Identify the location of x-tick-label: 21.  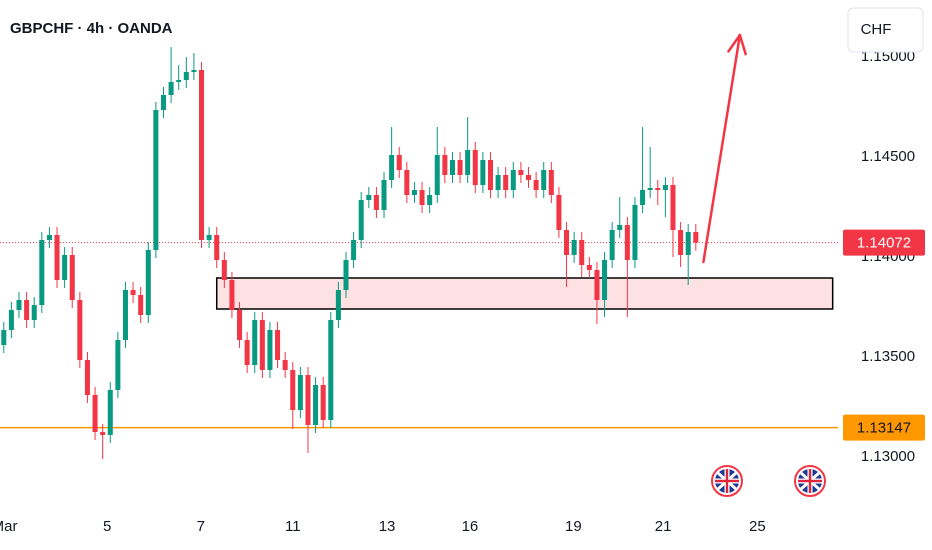
(663, 526).